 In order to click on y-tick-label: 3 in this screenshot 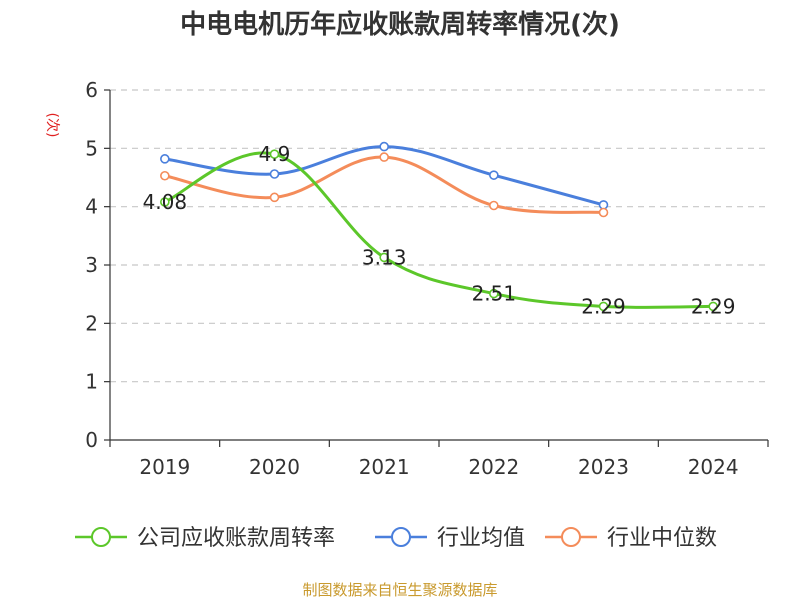, I will do `click(91, 265)`.